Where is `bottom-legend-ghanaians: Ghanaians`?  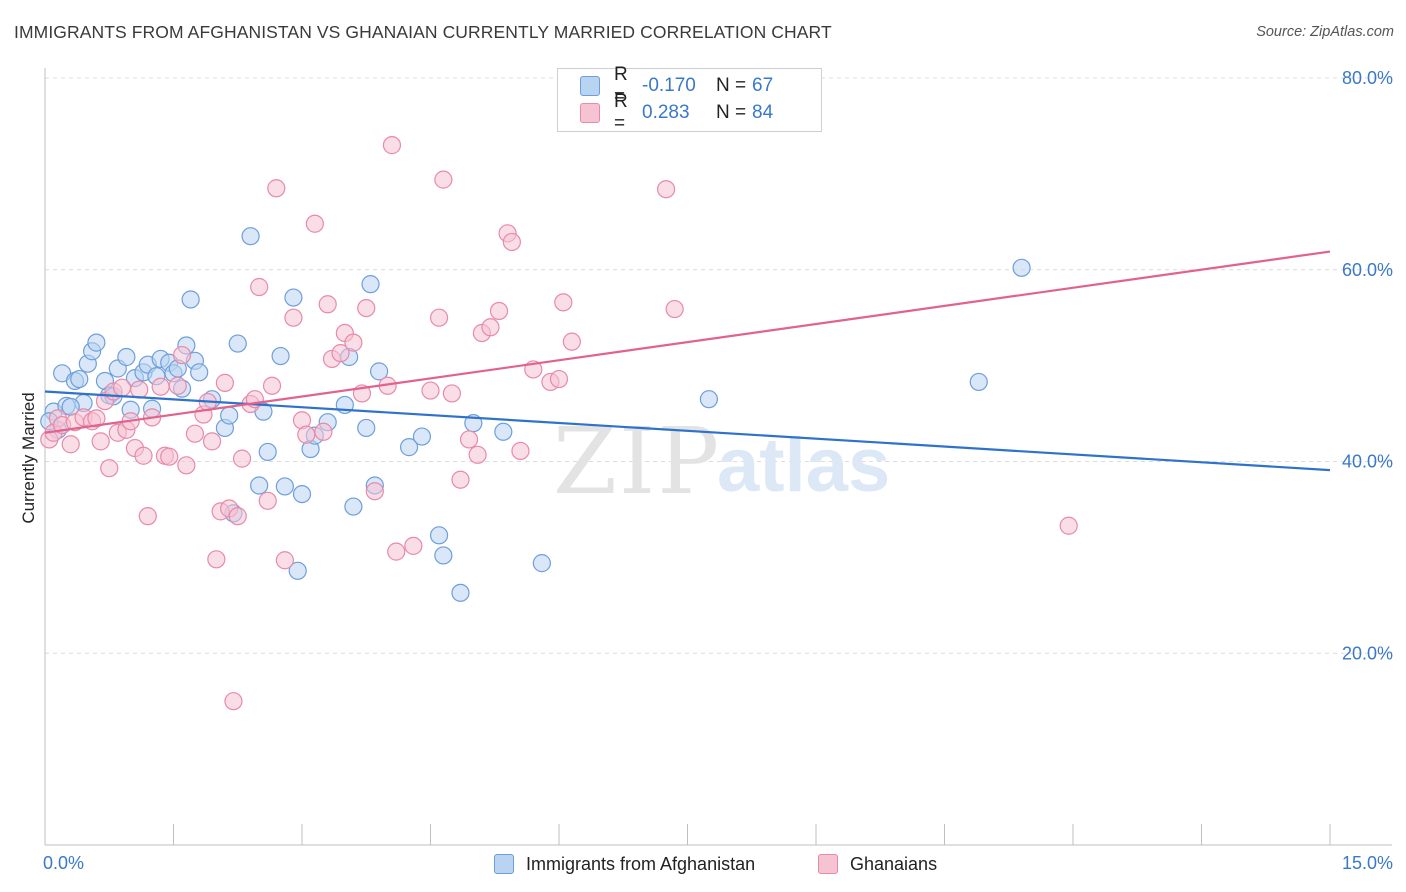 bottom-legend-ghanaians: Ghanaians is located at coordinates (877, 864).